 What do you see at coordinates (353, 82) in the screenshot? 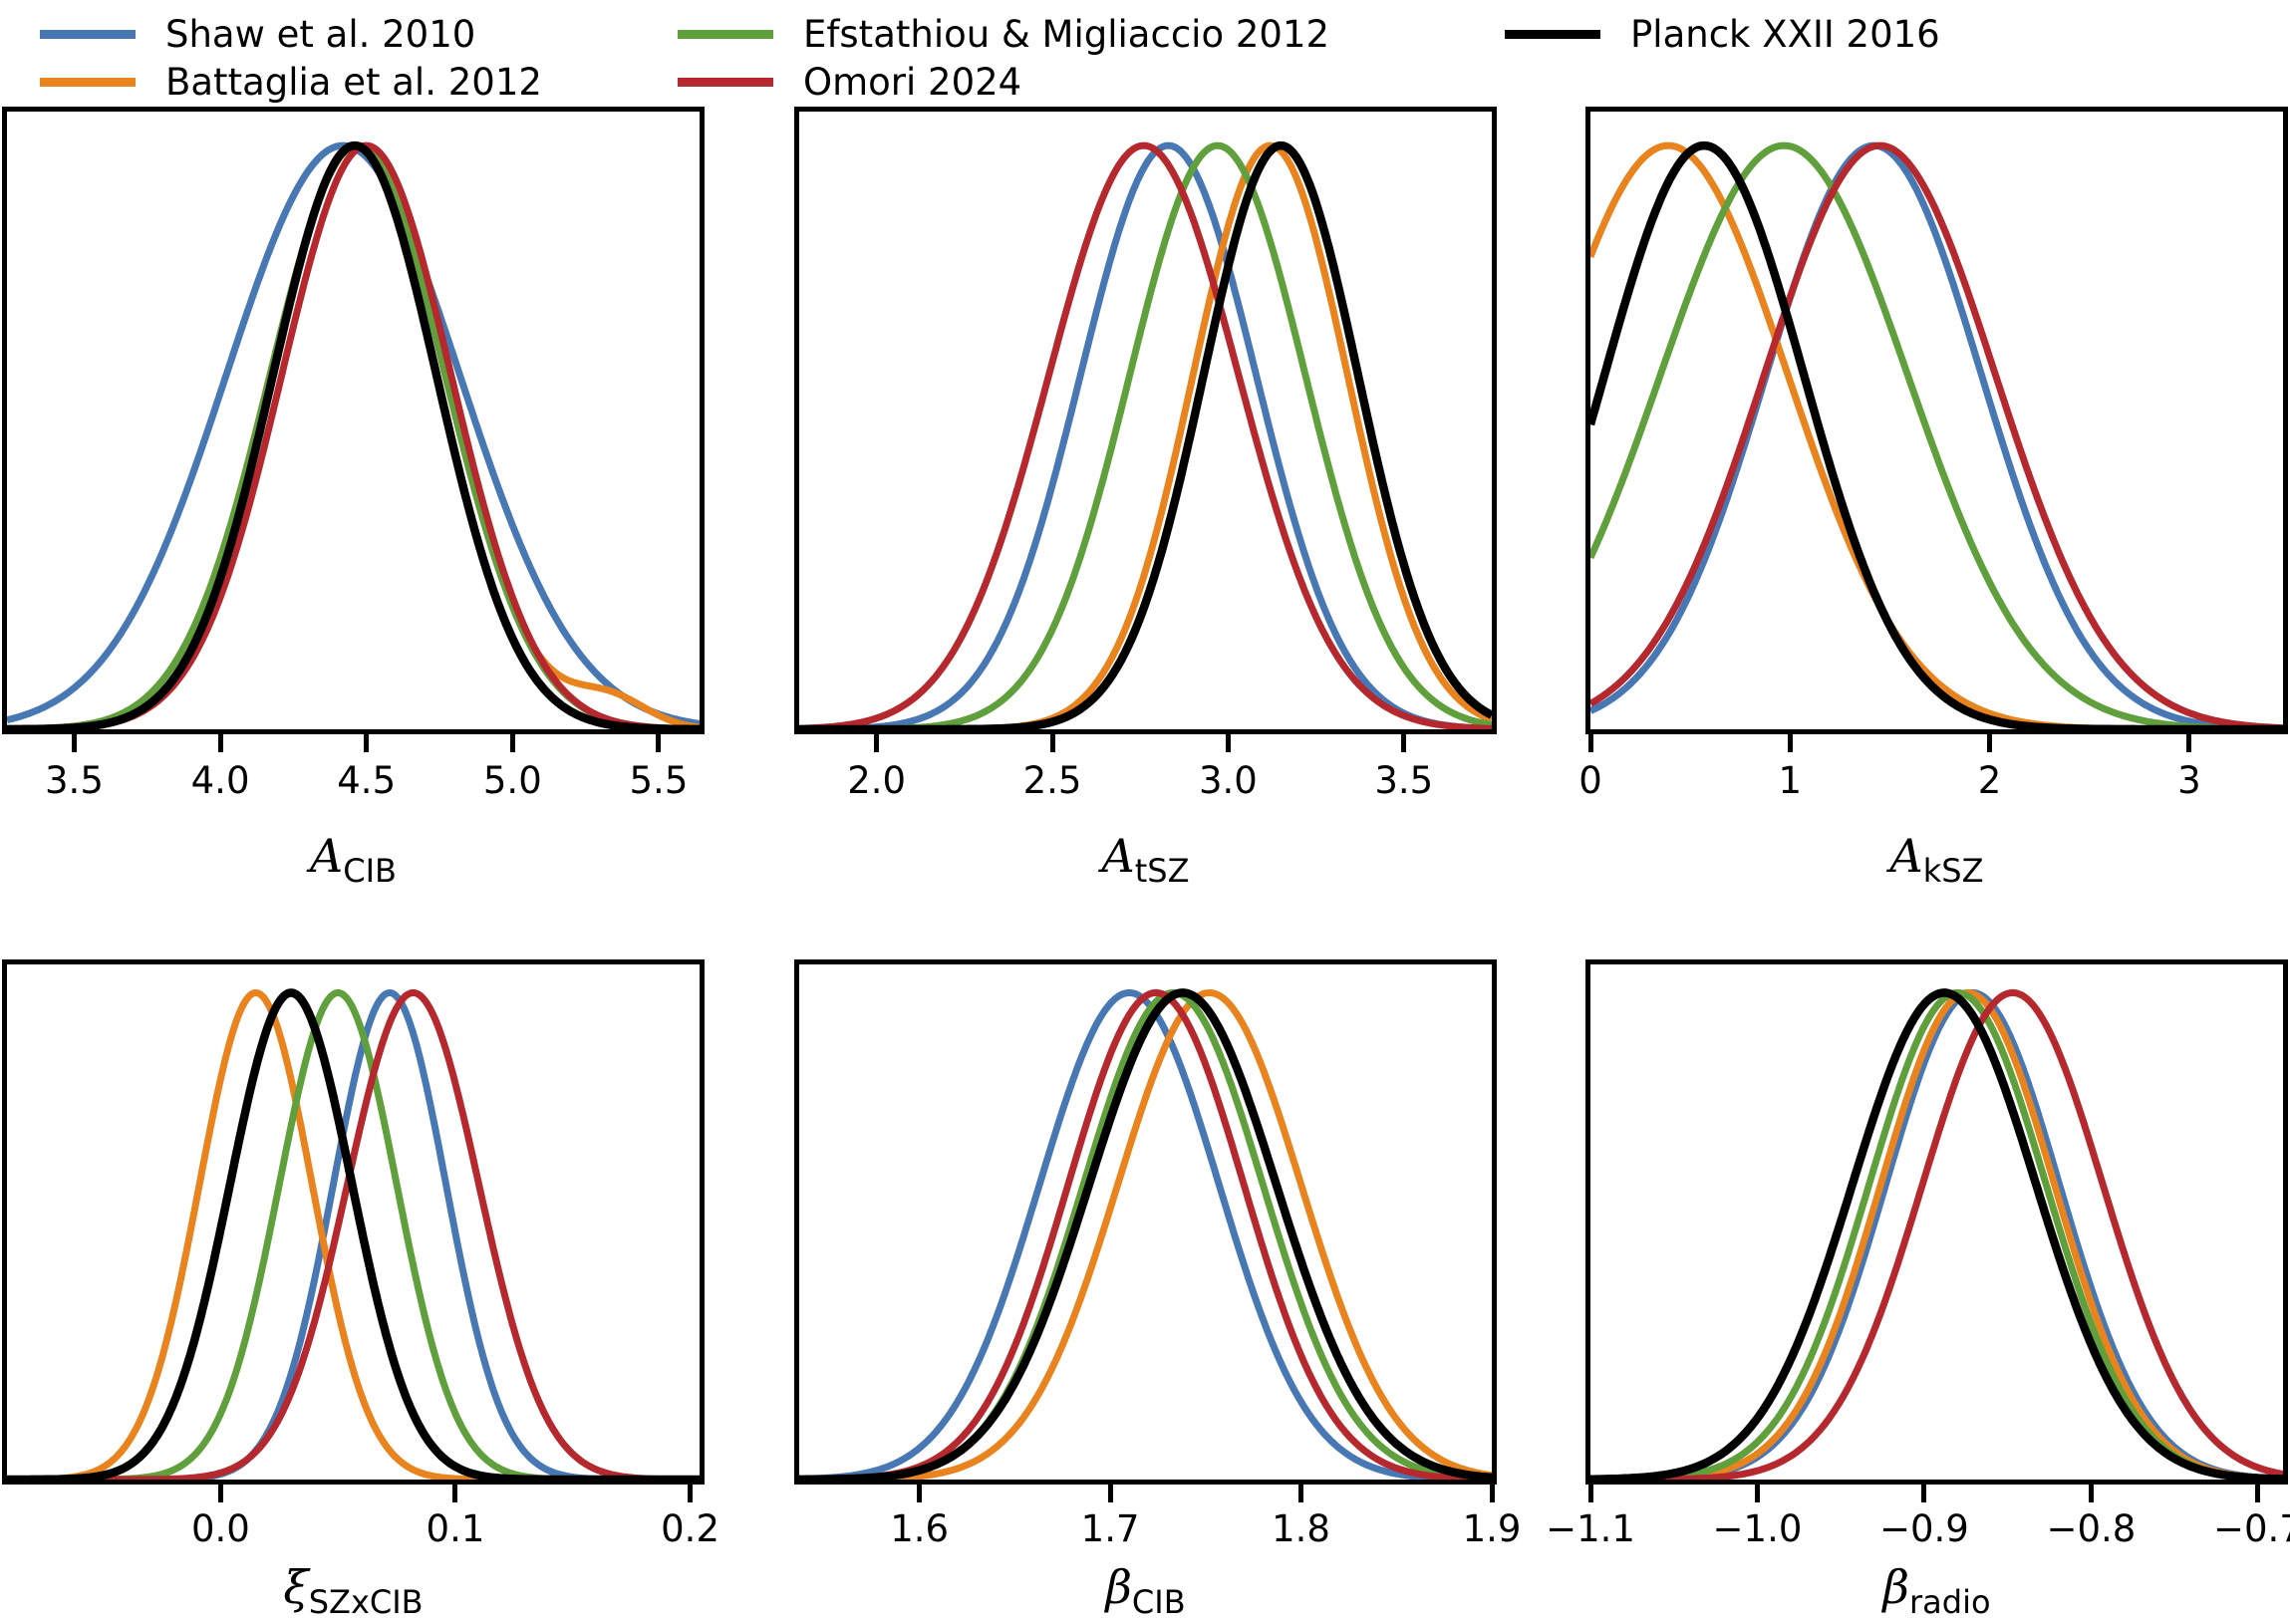
I see `legend-label: Battaglia et al. 2012` at bounding box center [353, 82].